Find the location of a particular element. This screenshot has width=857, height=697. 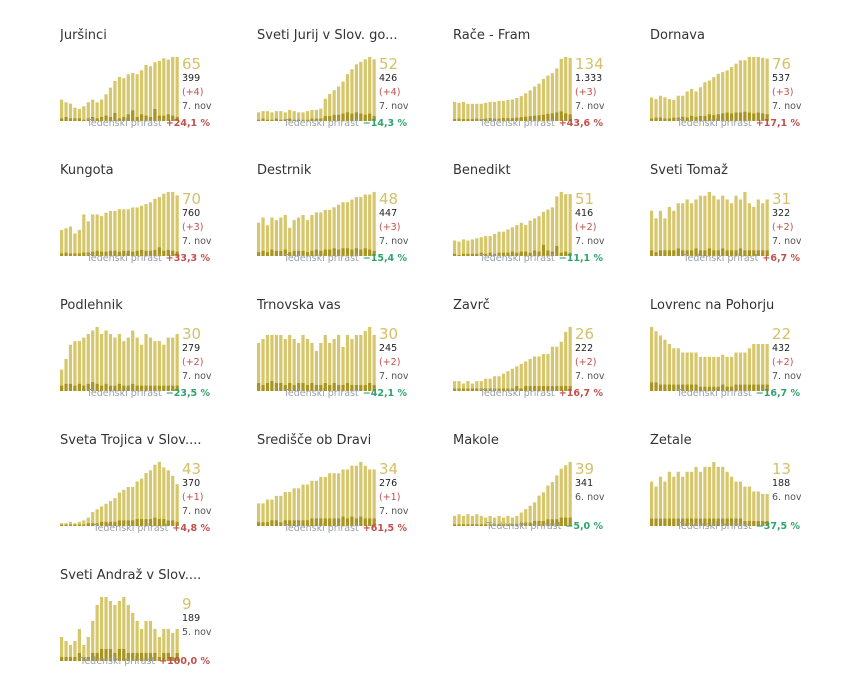

weekly-growth-value: −15,4 % is located at coordinates (384, 258).